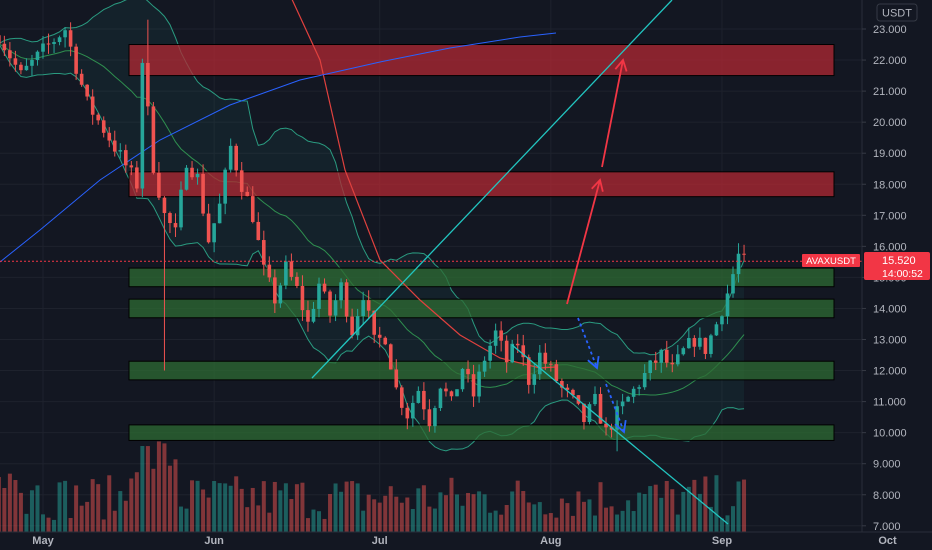  Describe the element at coordinates (890, 309) in the screenshot. I see `price-tick-label: 14.000` at that location.